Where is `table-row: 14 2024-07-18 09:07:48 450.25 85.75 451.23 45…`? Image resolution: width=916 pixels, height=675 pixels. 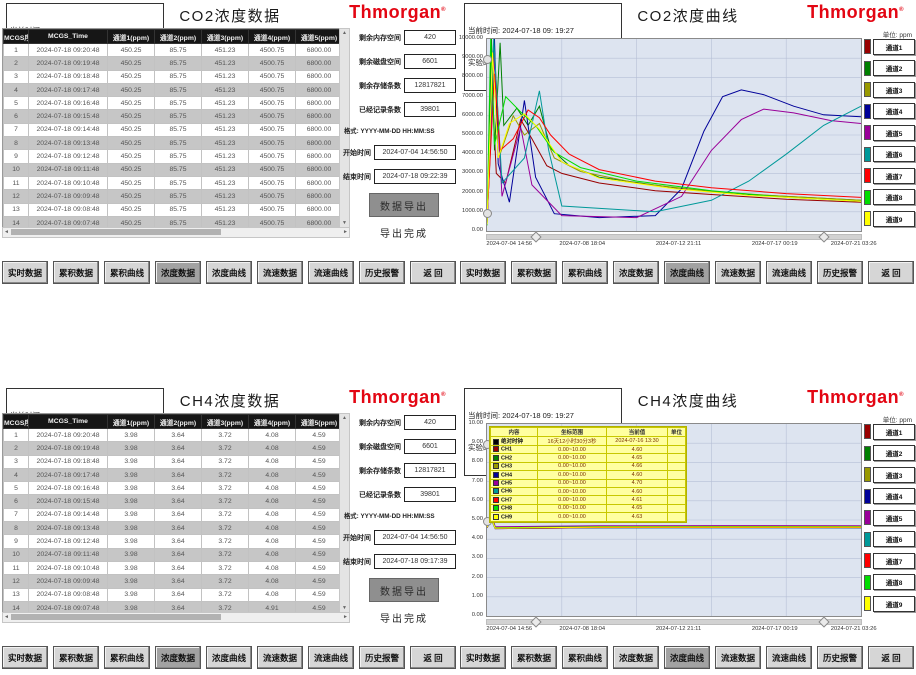 table-row: 14 2024-07-18 09:07:48 450.25 85.75 451.23 45… is located at coordinates (171, 221).